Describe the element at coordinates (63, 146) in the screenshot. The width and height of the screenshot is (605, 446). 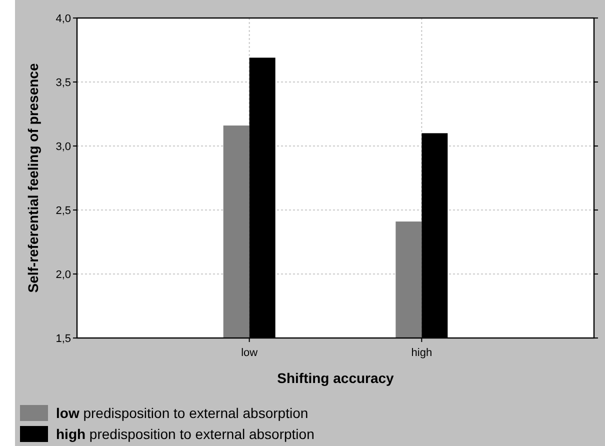
I see `y-tick-label: 3,0` at that location.